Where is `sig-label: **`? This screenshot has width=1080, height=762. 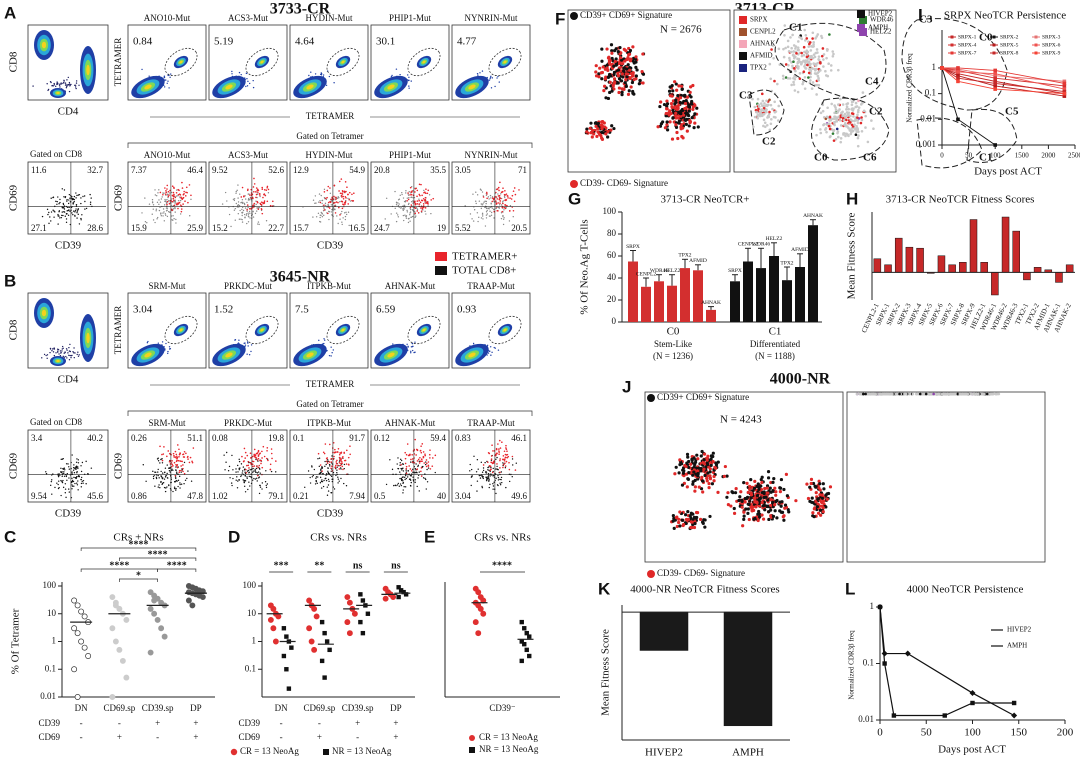
sig-label: ** is located at coordinates (319, 565).